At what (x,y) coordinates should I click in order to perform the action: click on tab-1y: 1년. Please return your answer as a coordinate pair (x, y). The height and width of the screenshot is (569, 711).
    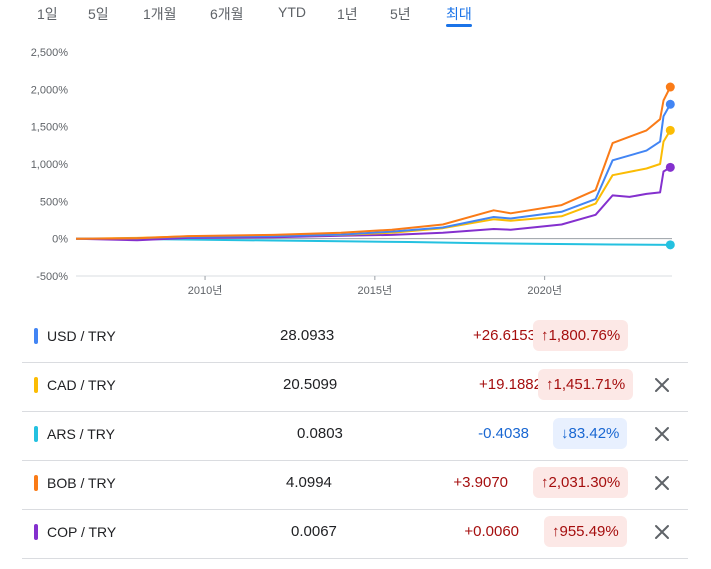
    Looking at the image, I should click on (347, 14).